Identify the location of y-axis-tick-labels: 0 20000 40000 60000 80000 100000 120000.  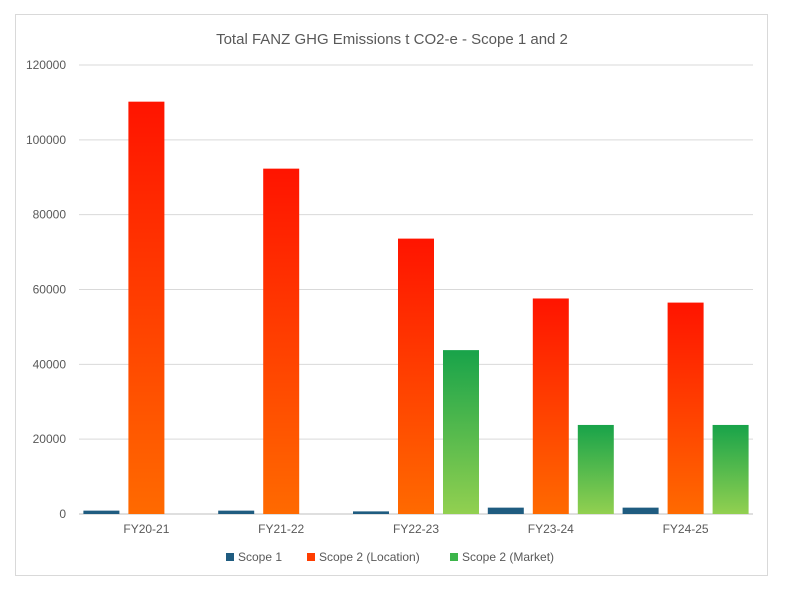
(46, 289).